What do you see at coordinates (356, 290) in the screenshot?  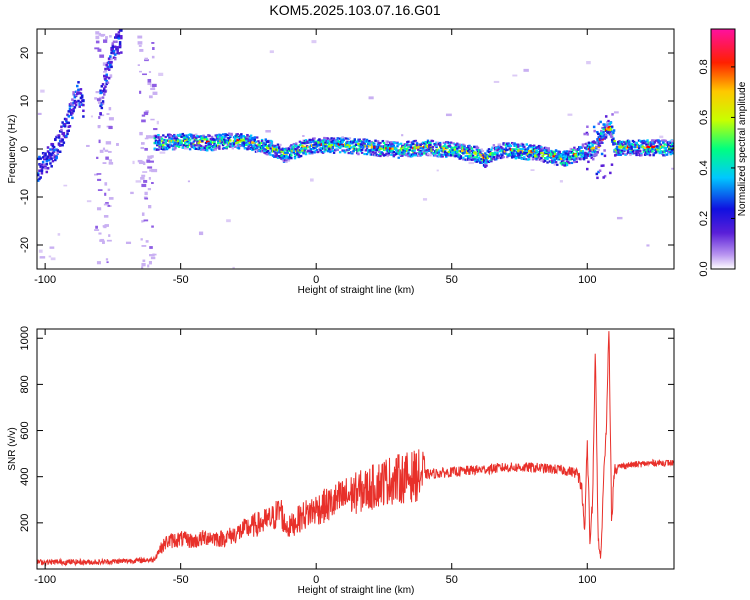 I see `spectrogram-xlabel: Height of straight line (km)` at bounding box center [356, 290].